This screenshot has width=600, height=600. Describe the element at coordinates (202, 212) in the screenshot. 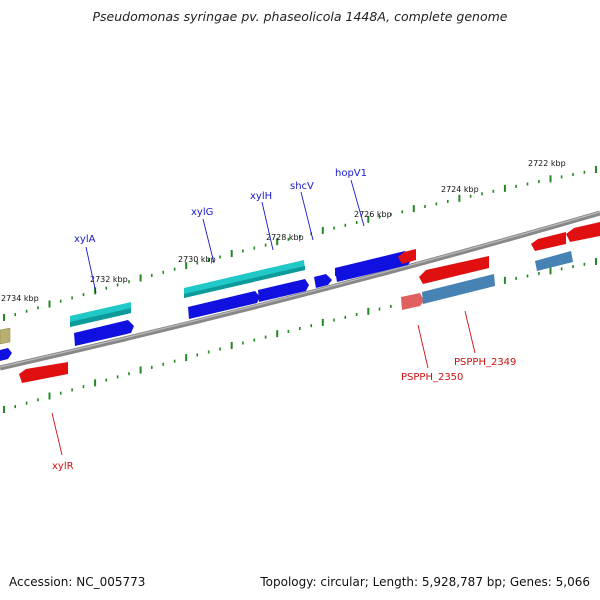

I see `gene-label-xylG: xylG` at that location.